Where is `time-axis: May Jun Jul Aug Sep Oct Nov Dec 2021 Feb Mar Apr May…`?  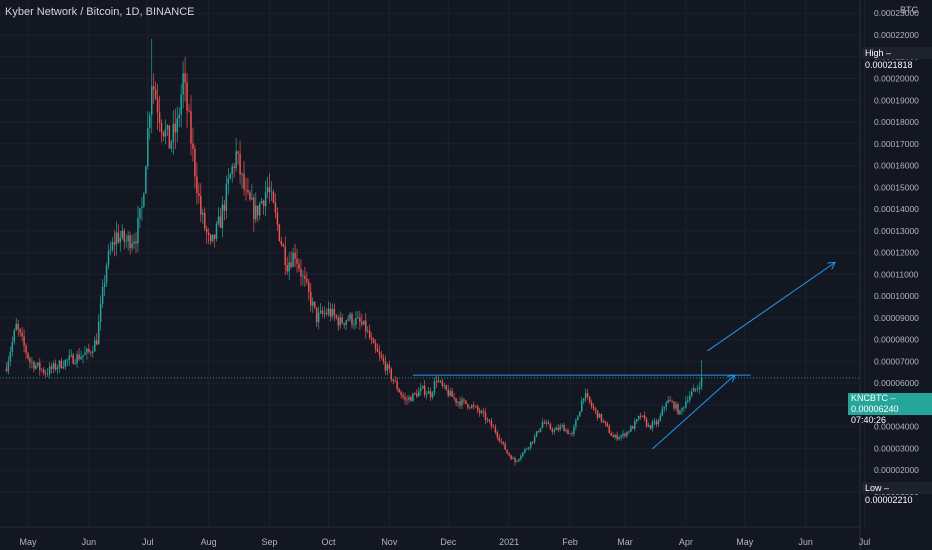
time-axis: May Jun Jul Aug Sep Oct Nov Dec 2021 Feb Mar Apr May… is located at coordinates (444, 542).